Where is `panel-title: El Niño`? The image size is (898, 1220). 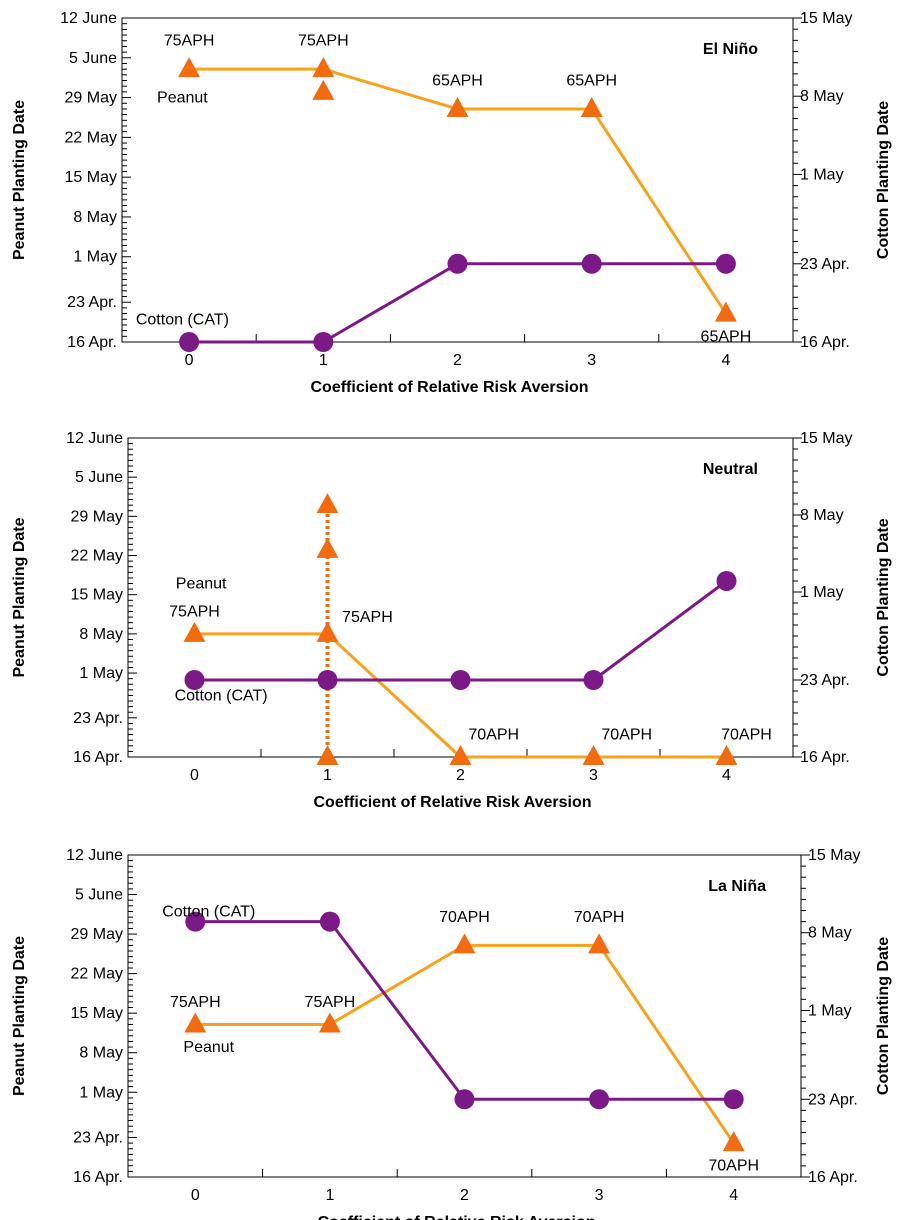
panel-title: El Niño is located at coordinates (730, 49).